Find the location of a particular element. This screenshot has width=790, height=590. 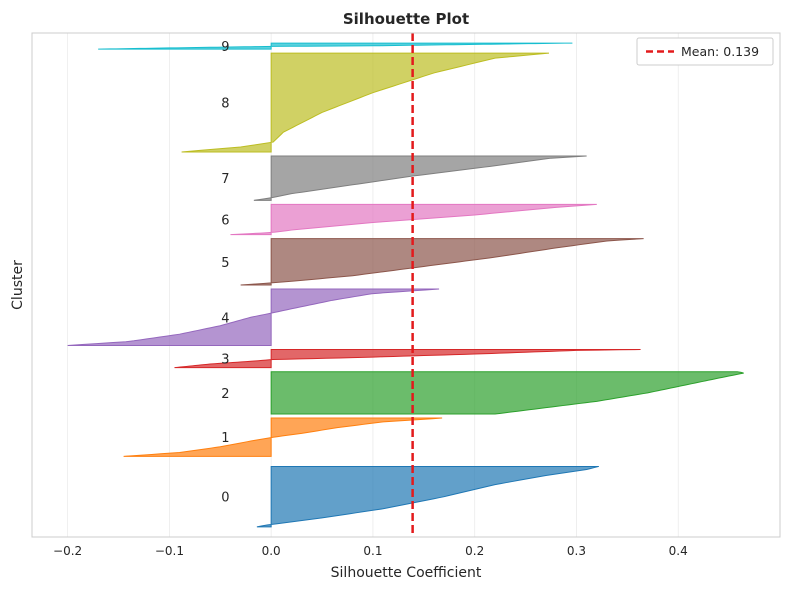

legend-box is located at coordinates (705, 51).